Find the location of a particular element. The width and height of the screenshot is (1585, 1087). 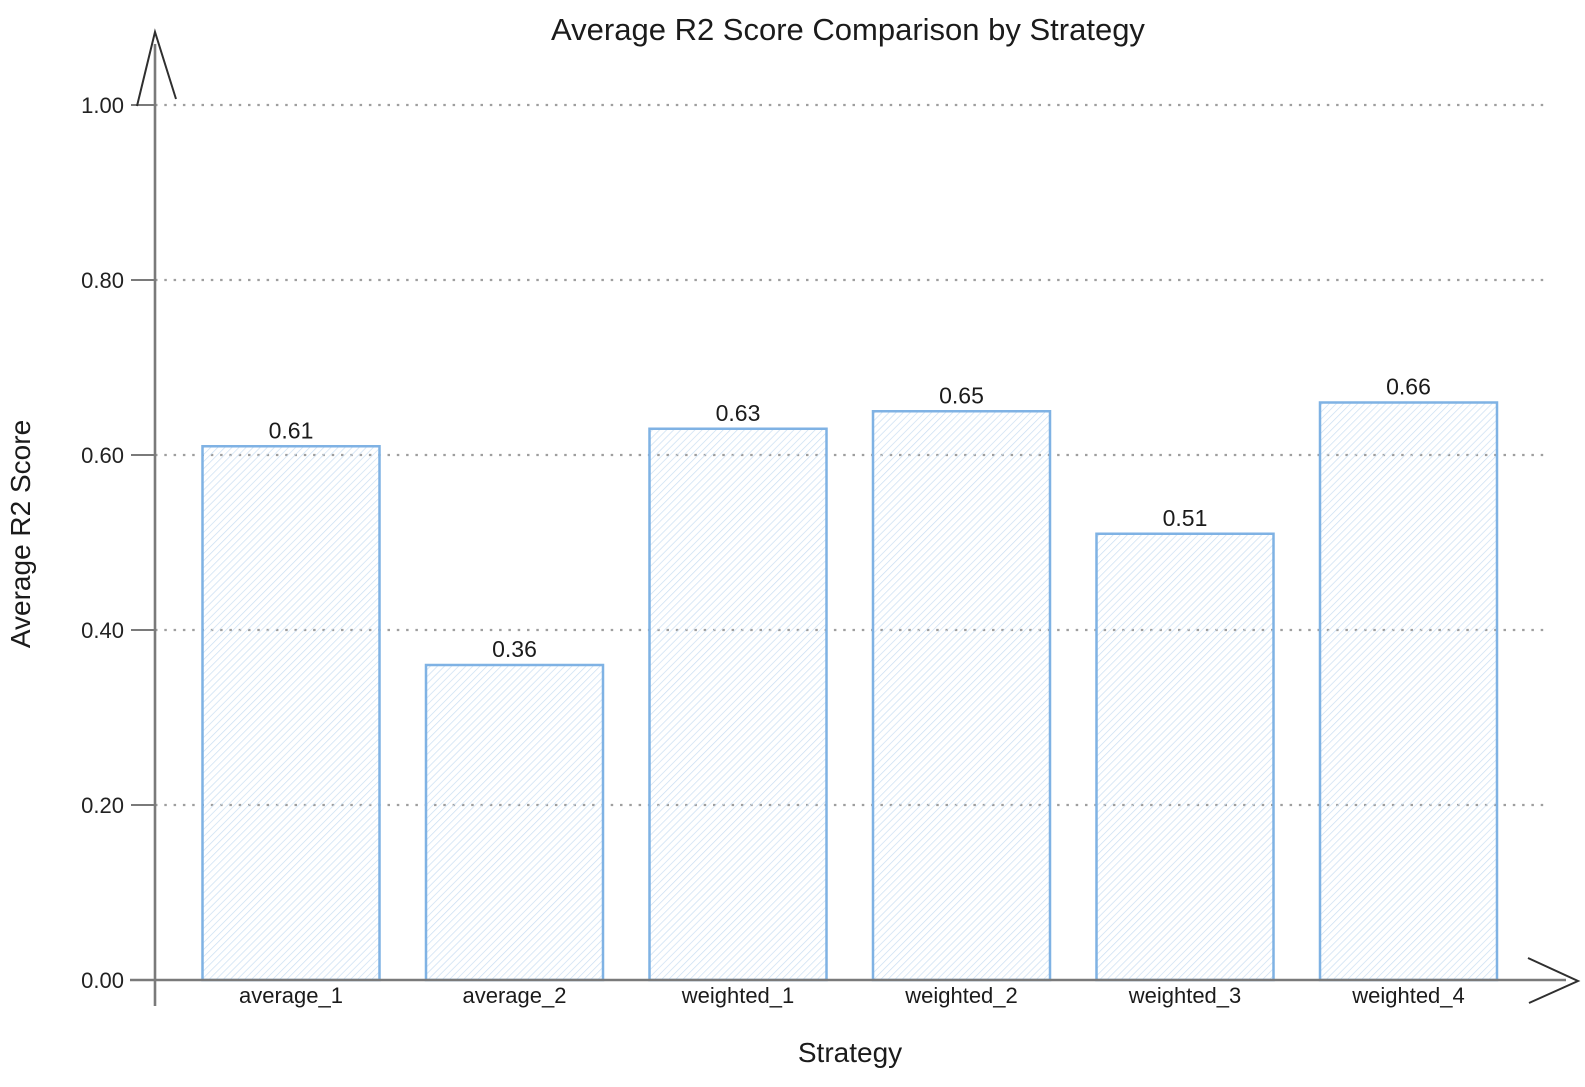

x-category-label: weighted_3 is located at coordinates (1185, 995).